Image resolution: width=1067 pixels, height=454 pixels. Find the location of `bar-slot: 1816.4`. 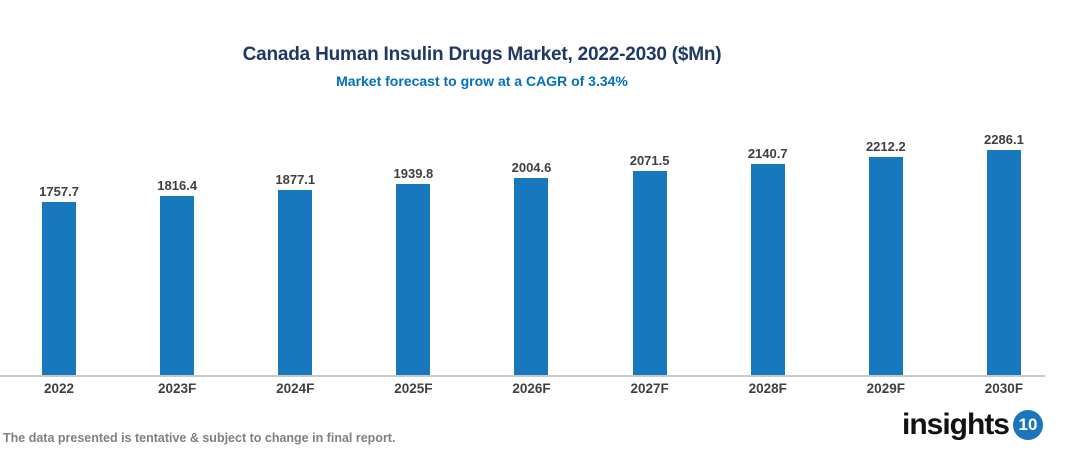

bar-slot: 1816.4 is located at coordinates (177, 252).